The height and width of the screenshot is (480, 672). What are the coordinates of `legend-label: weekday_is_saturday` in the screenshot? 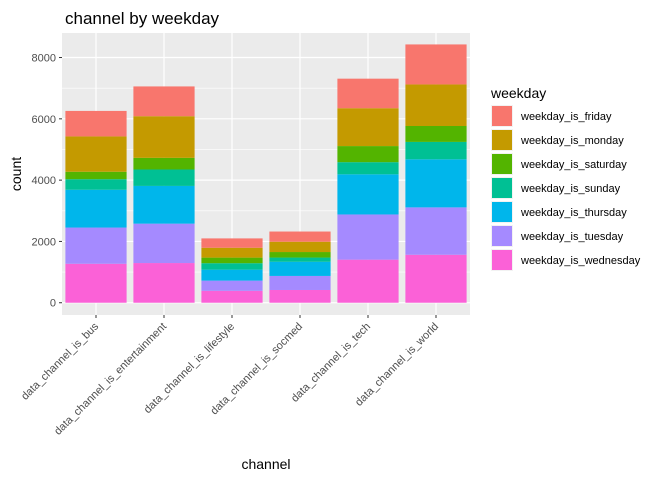 It's located at (573, 165).